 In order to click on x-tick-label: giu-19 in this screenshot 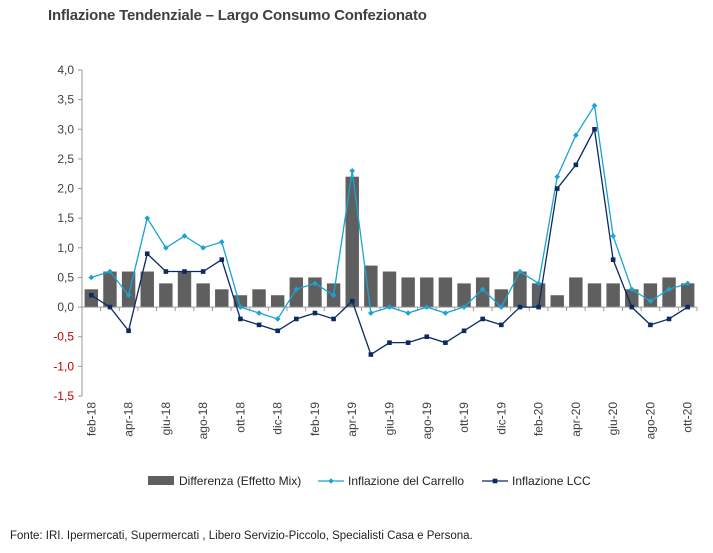, I will do `click(390, 419)`.